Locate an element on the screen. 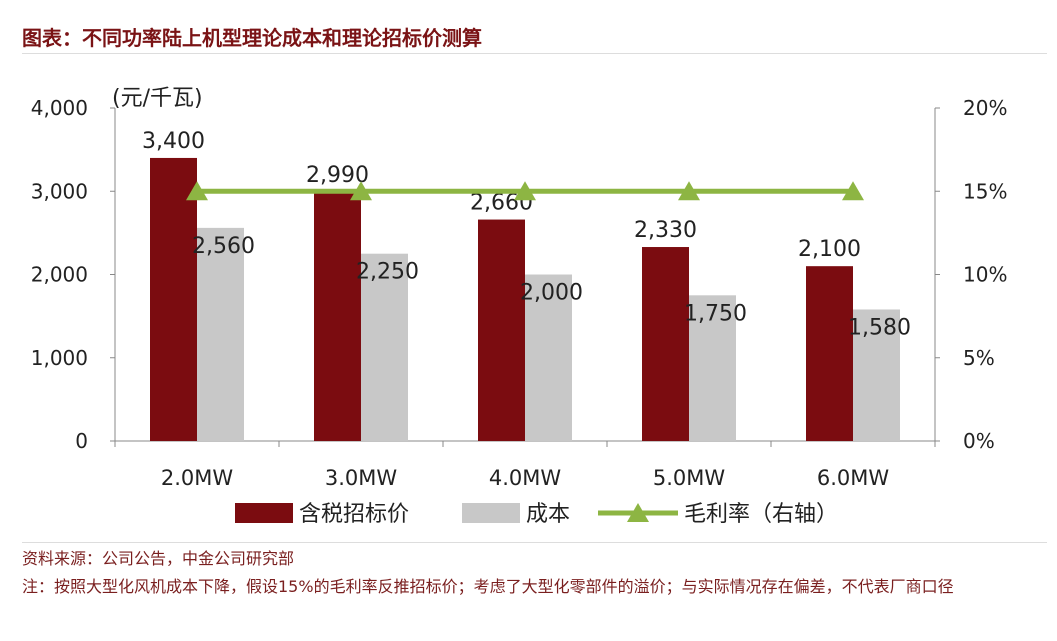  data-label: 2,100 is located at coordinates (829, 249).